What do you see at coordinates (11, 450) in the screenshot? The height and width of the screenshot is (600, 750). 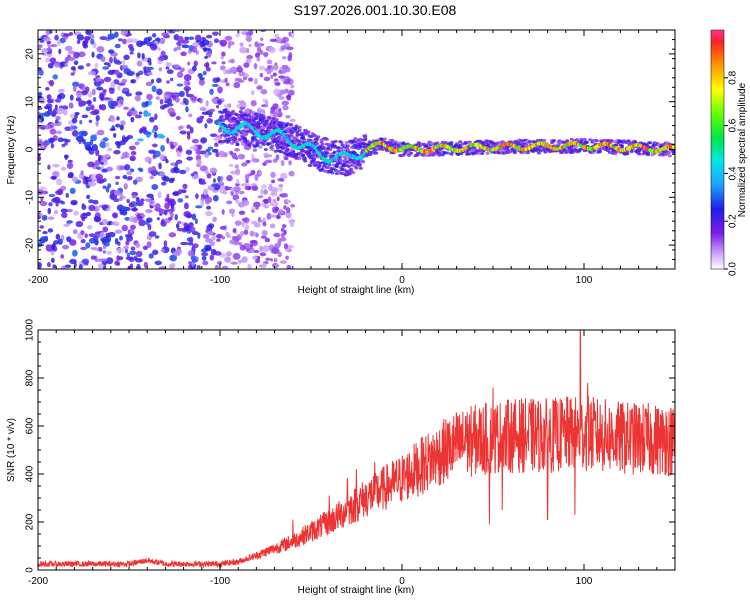 I see `snr-y-axis-label: SNR (10 * v/v)` at bounding box center [11, 450].